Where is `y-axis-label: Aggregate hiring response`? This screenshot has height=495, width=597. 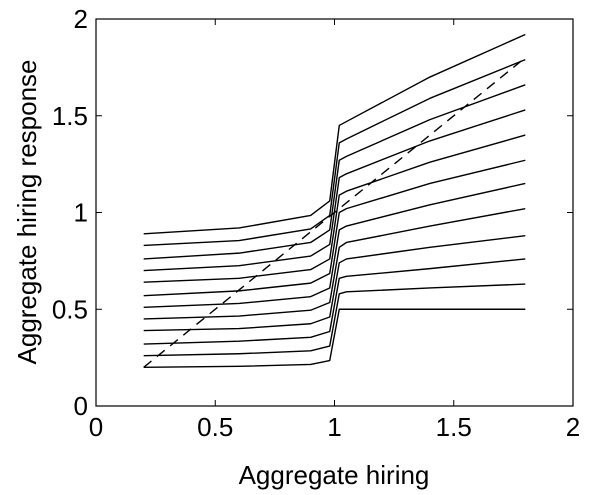
y-axis-label: Aggregate hiring response is located at coordinates (27, 212).